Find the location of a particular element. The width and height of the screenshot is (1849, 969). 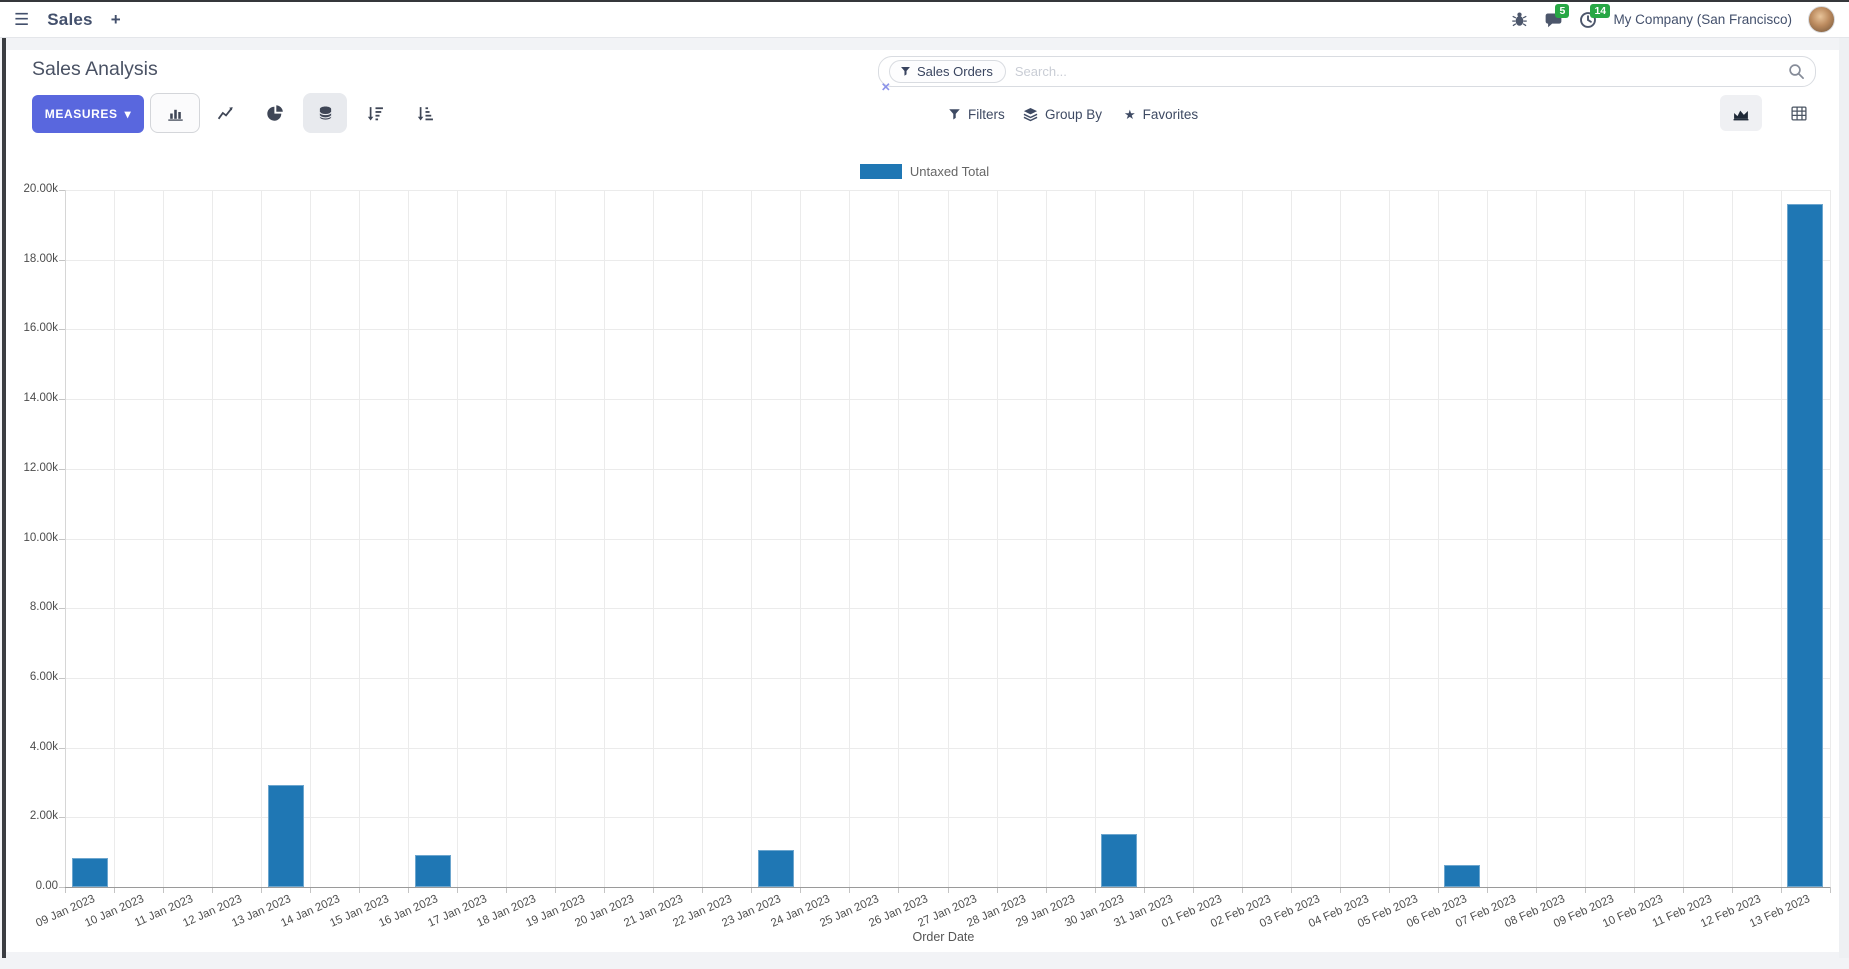

y-tick-label: 4.00k is located at coordinates (43, 746).